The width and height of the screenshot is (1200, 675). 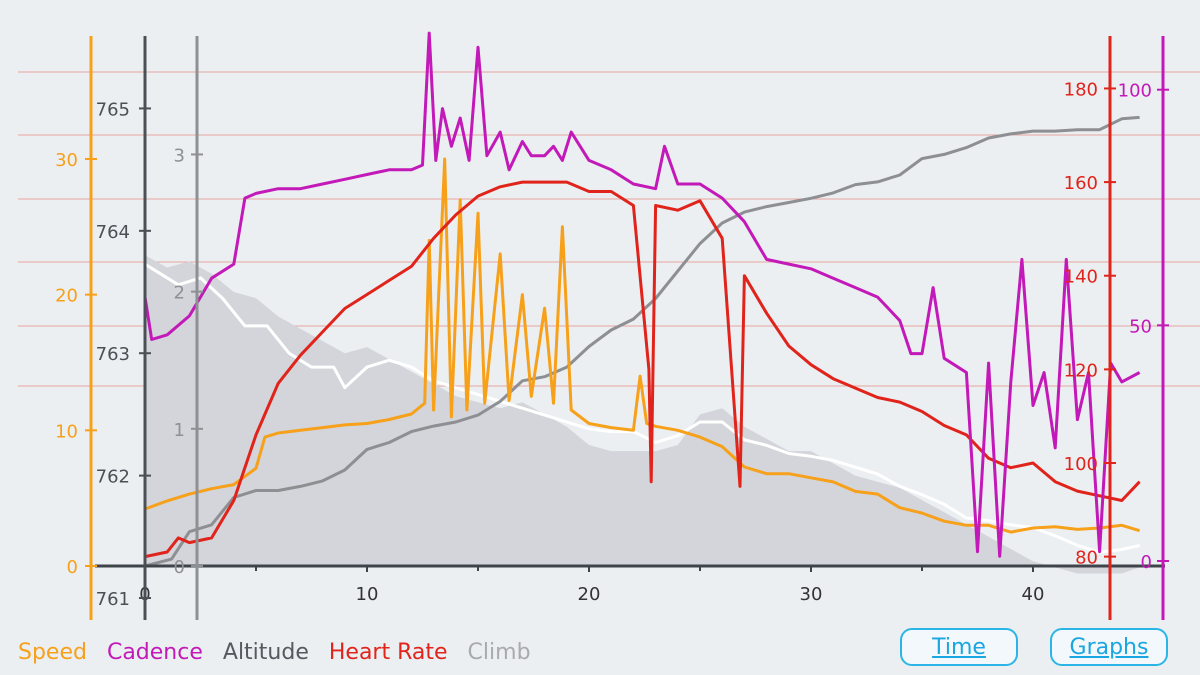 I want to click on altitude-tick-label: 761, so click(x=113, y=599).